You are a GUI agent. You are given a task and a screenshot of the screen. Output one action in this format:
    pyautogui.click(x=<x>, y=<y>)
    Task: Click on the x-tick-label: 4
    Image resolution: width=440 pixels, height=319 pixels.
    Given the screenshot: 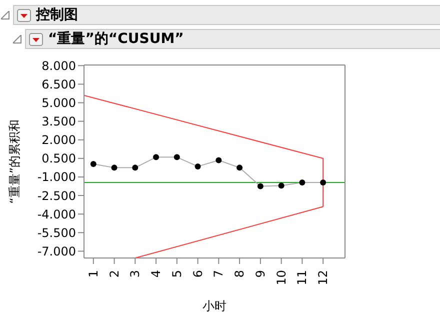 What is the action you would take?
    pyautogui.click(x=156, y=274)
    